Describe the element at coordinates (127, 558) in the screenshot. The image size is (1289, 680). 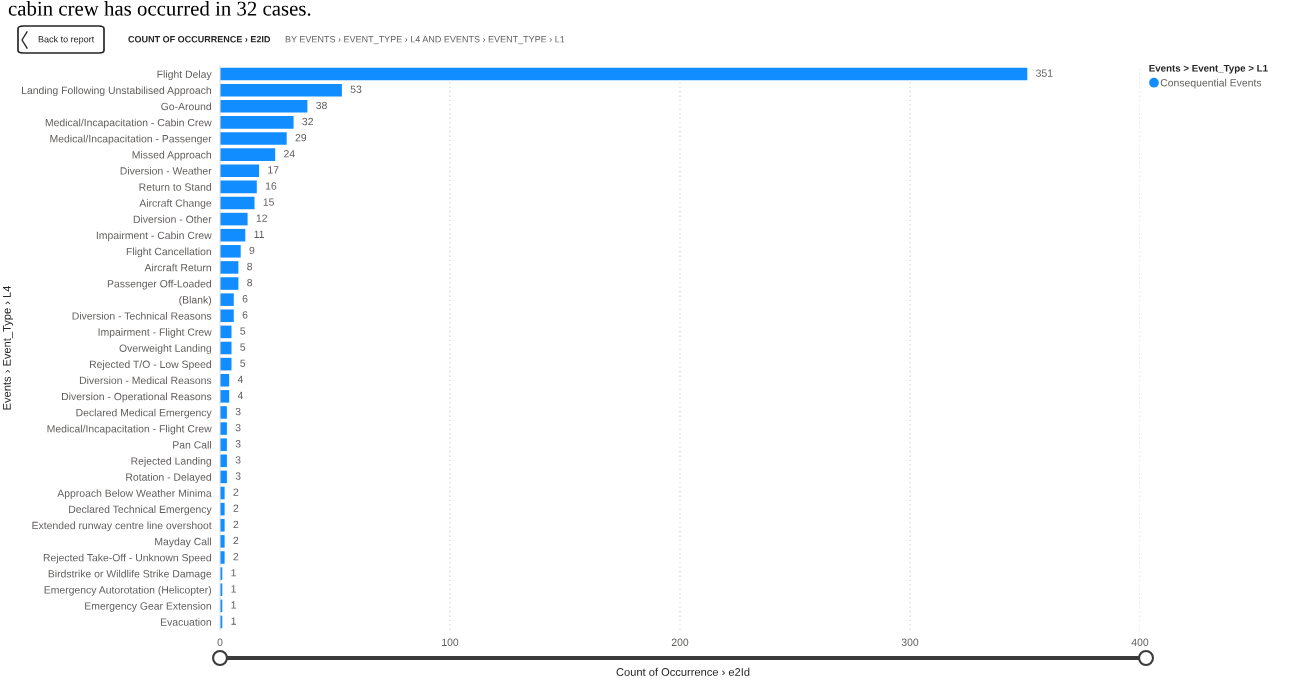
I see `y-tick-label: Rejected Take-Off - Unknown Speed` at that location.